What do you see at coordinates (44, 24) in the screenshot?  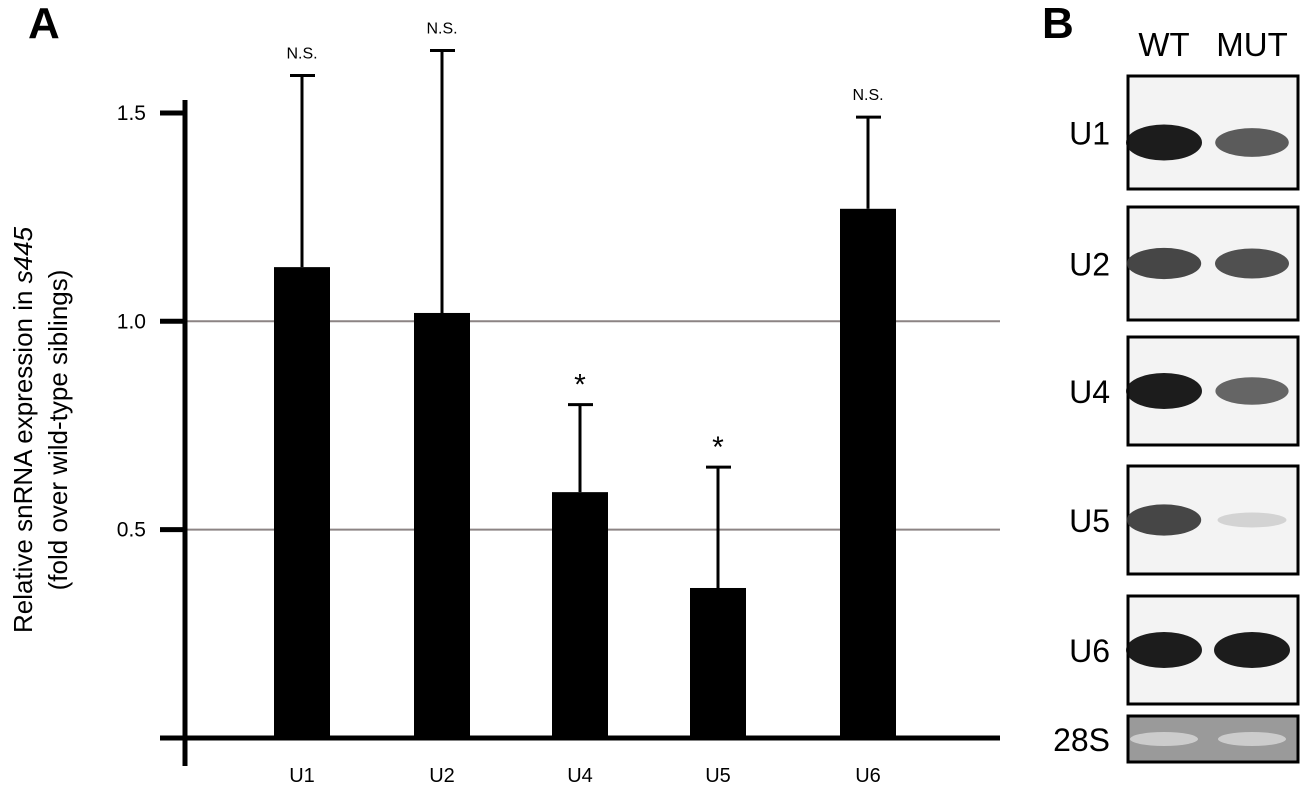 I see `panel-a-letter: A` at bounding box center [44, 24].